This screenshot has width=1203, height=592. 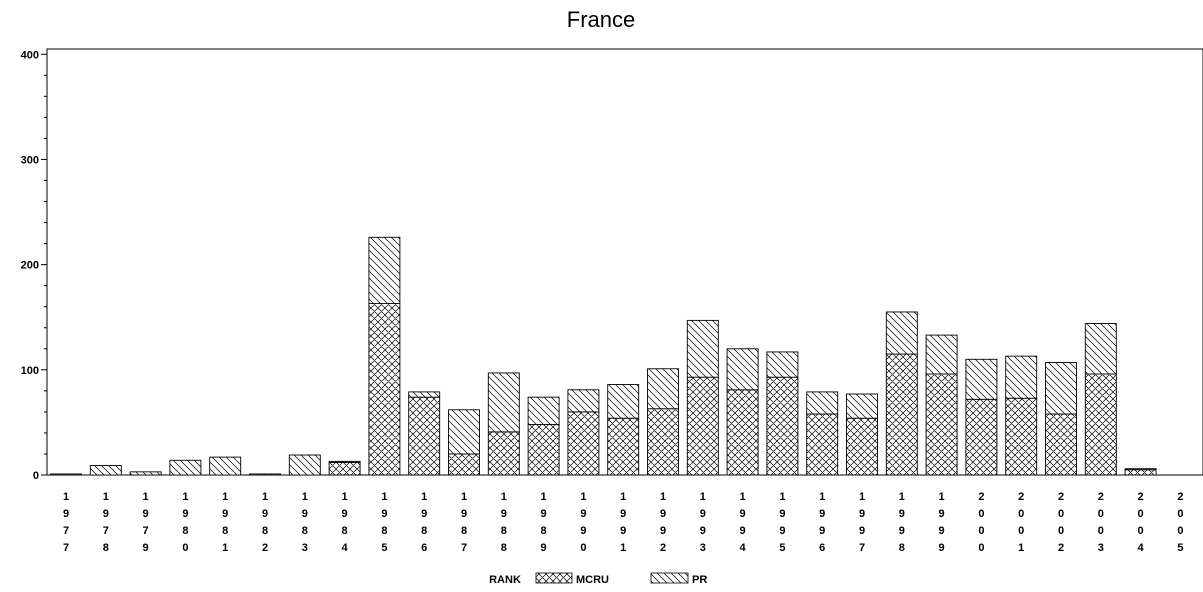 What do you see at coordinates (265, 474) in the screenshot?
I see `bar-pr-1982` at bounding box center [265, 474].